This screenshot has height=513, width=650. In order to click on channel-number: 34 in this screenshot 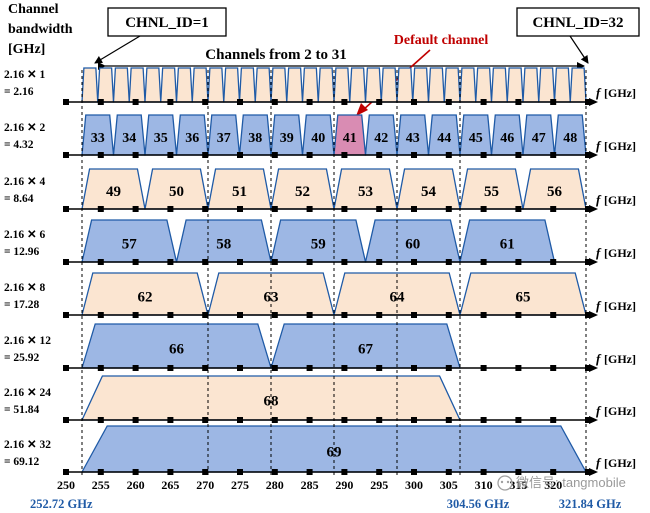, I will do `click(129, 138)`.